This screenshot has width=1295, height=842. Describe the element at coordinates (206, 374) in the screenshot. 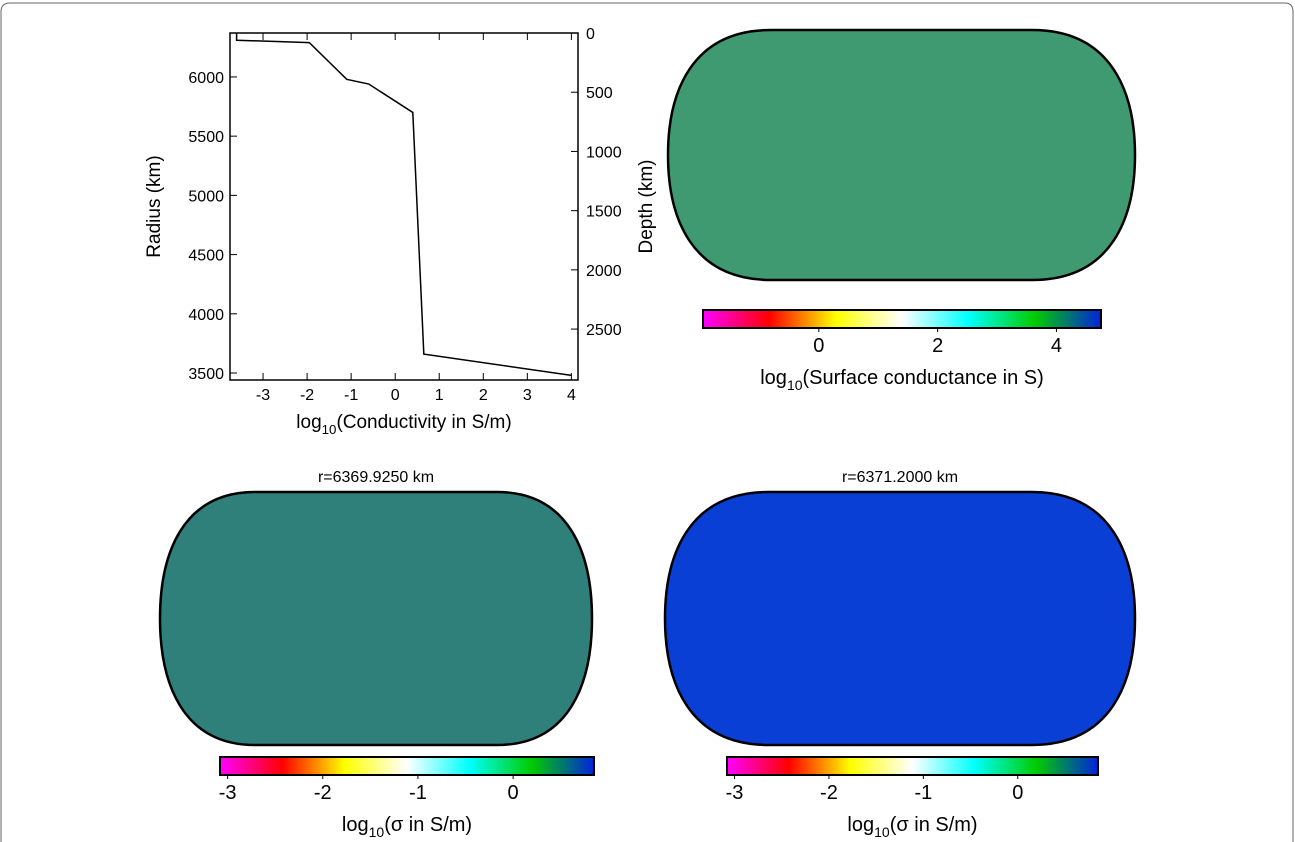

I see `y-tick-label: 3500` at that location.